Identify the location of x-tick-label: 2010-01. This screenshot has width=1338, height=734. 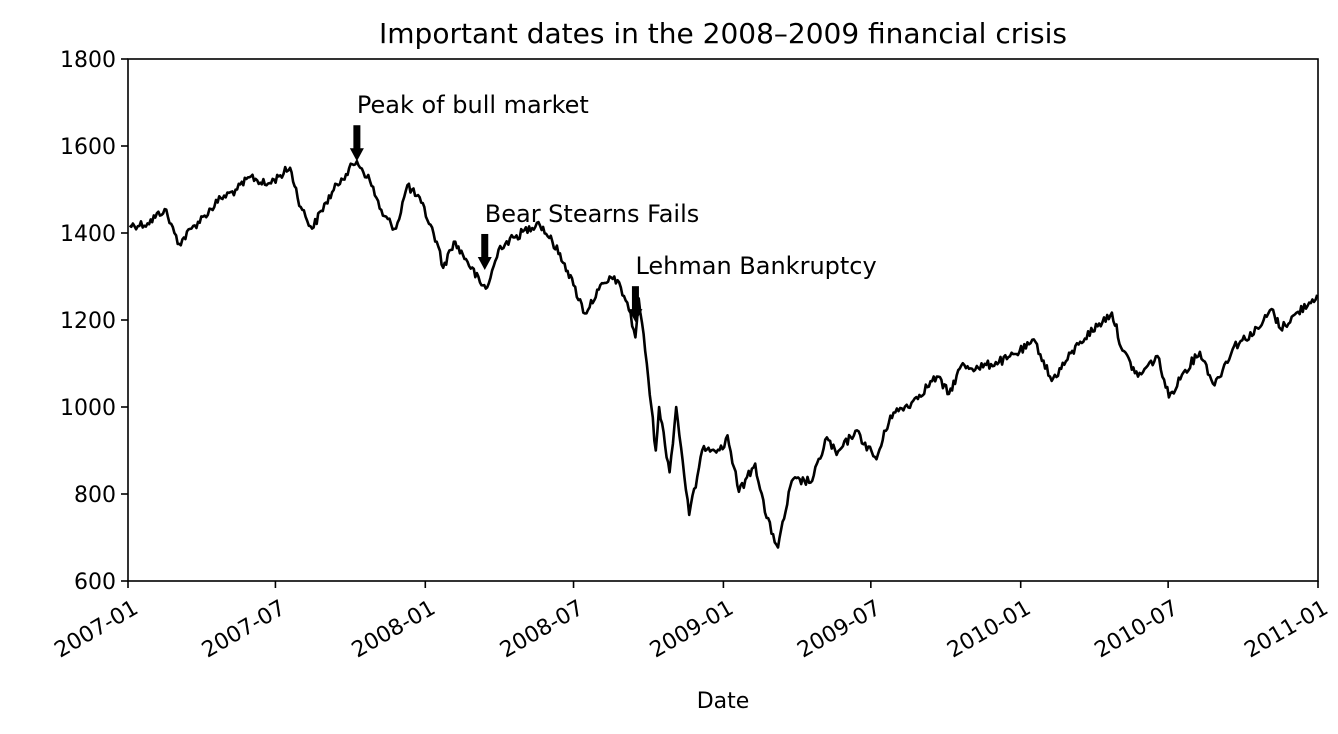
(989, 630).